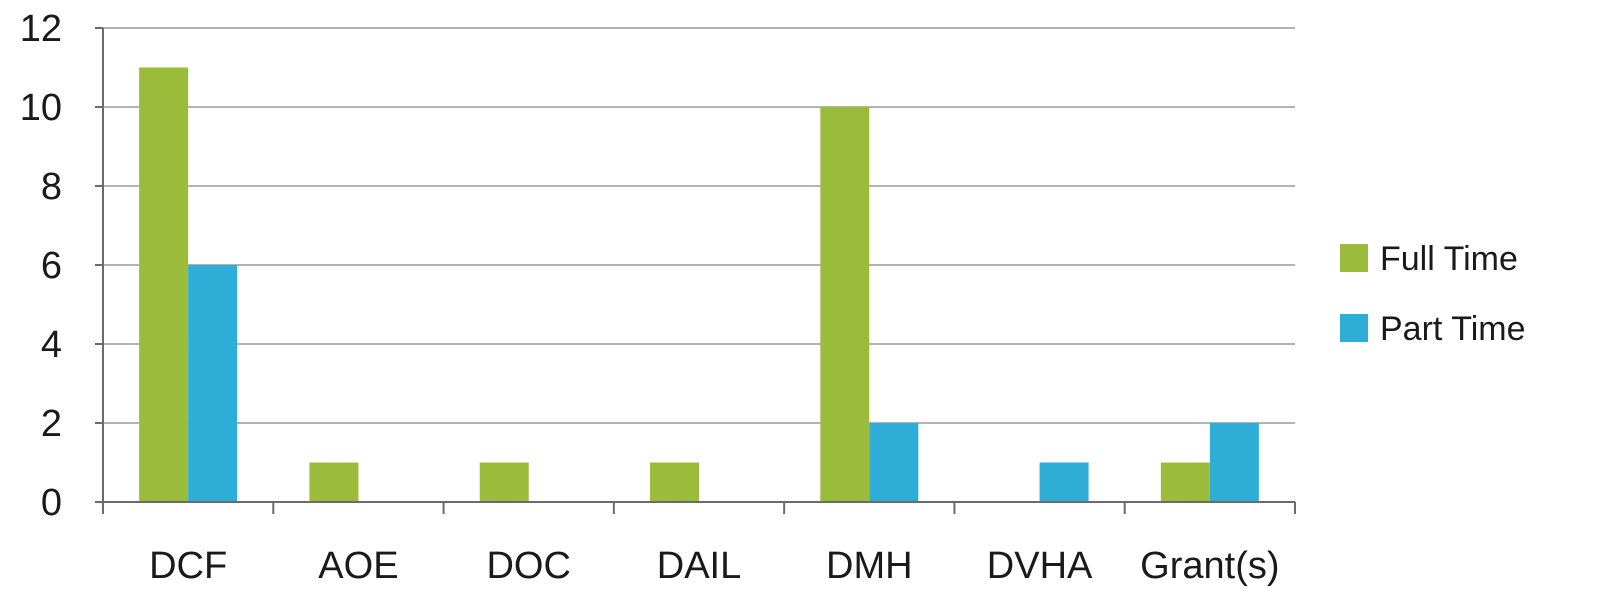  I want to click on y-tick-label: 10, so click(41, 108).